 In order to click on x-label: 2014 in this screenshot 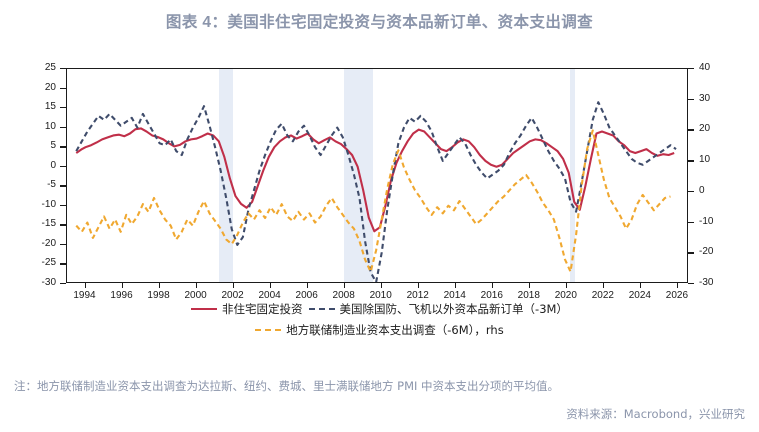, I will do `click(454, 295)`.